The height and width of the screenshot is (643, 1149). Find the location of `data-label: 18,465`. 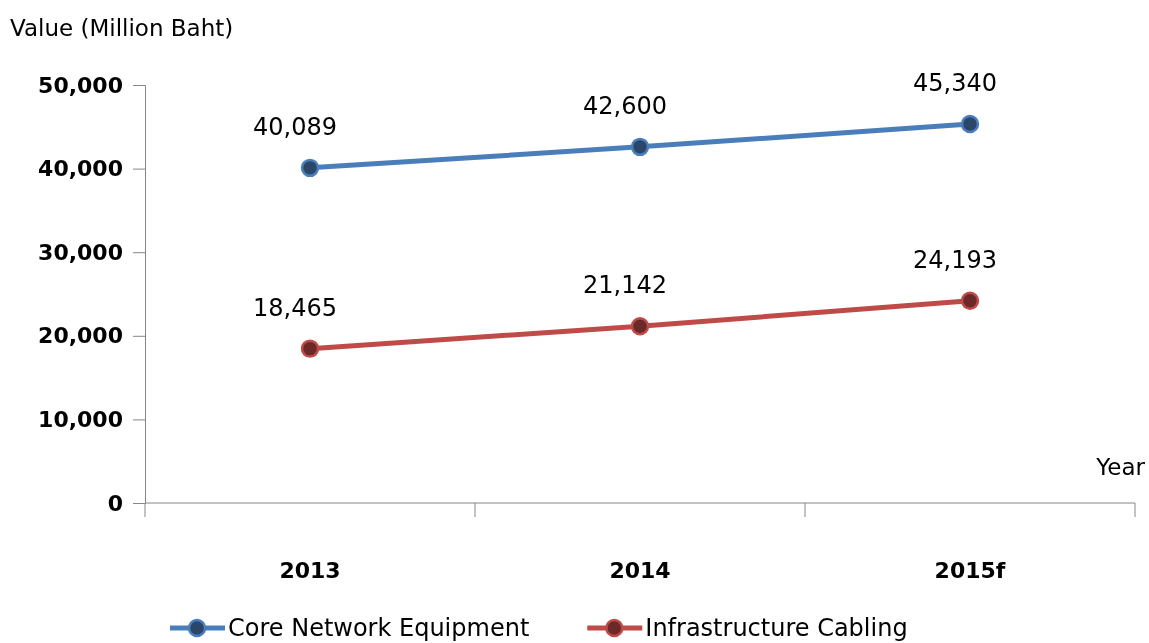

data-label: 18,465 is located at coordinates (295, 307).